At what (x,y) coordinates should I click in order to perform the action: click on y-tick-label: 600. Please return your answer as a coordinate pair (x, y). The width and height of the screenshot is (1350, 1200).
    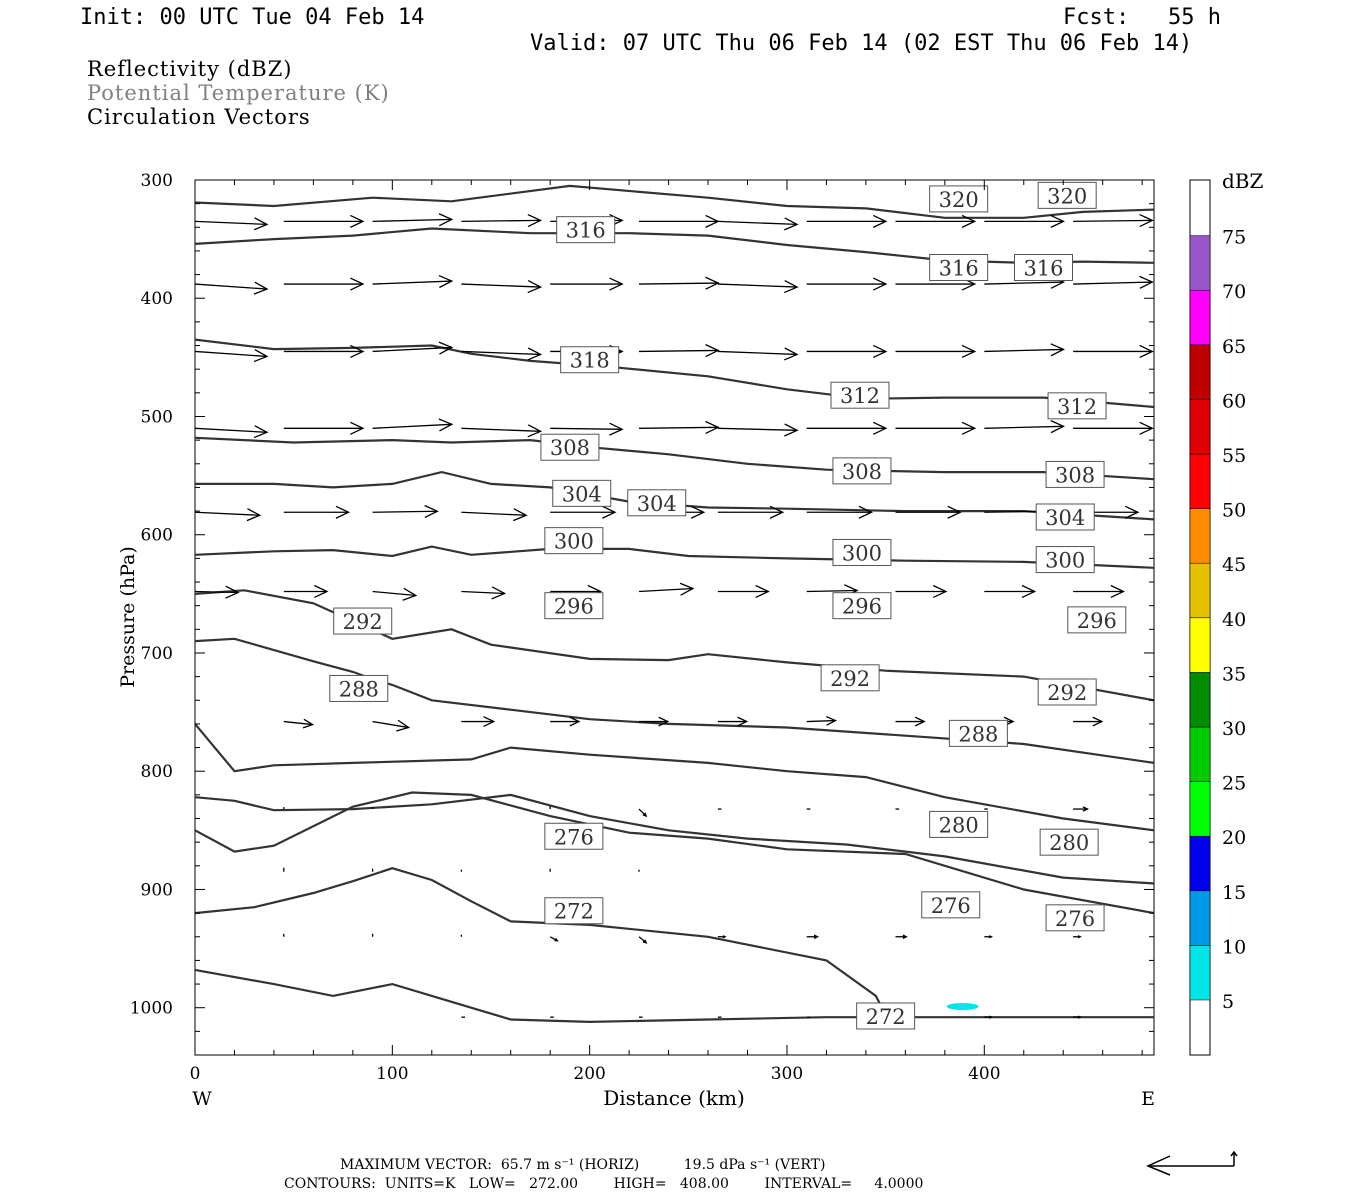
    Looking at the image, I should click on (157, 536).